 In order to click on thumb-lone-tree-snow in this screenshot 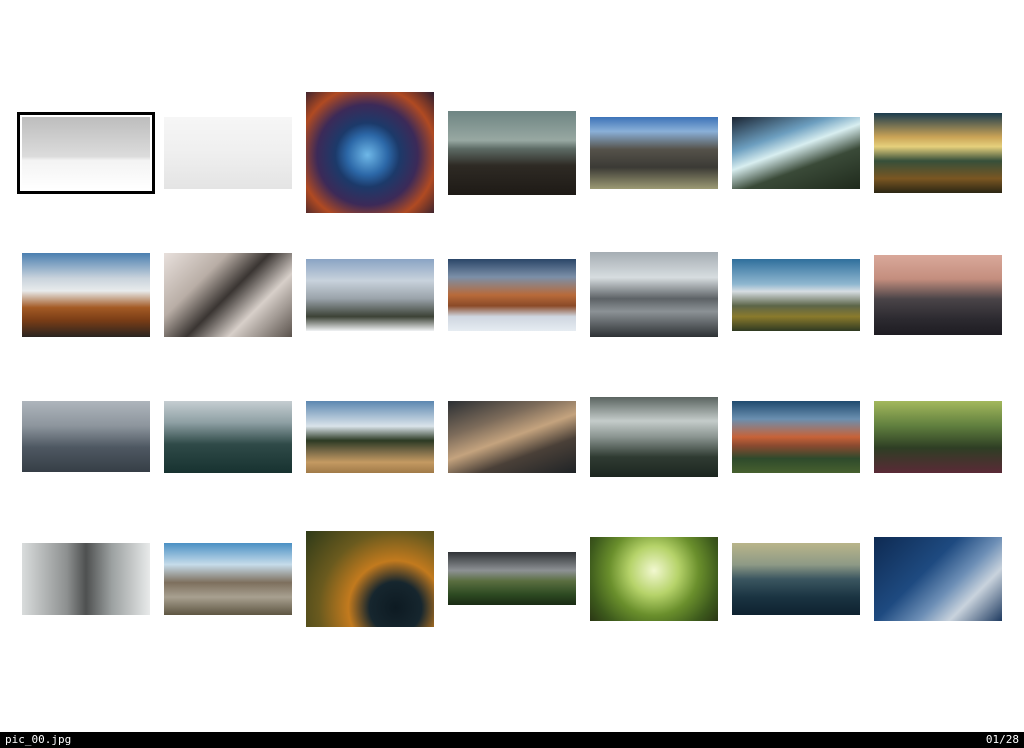, I will do `click(86, 153)`.